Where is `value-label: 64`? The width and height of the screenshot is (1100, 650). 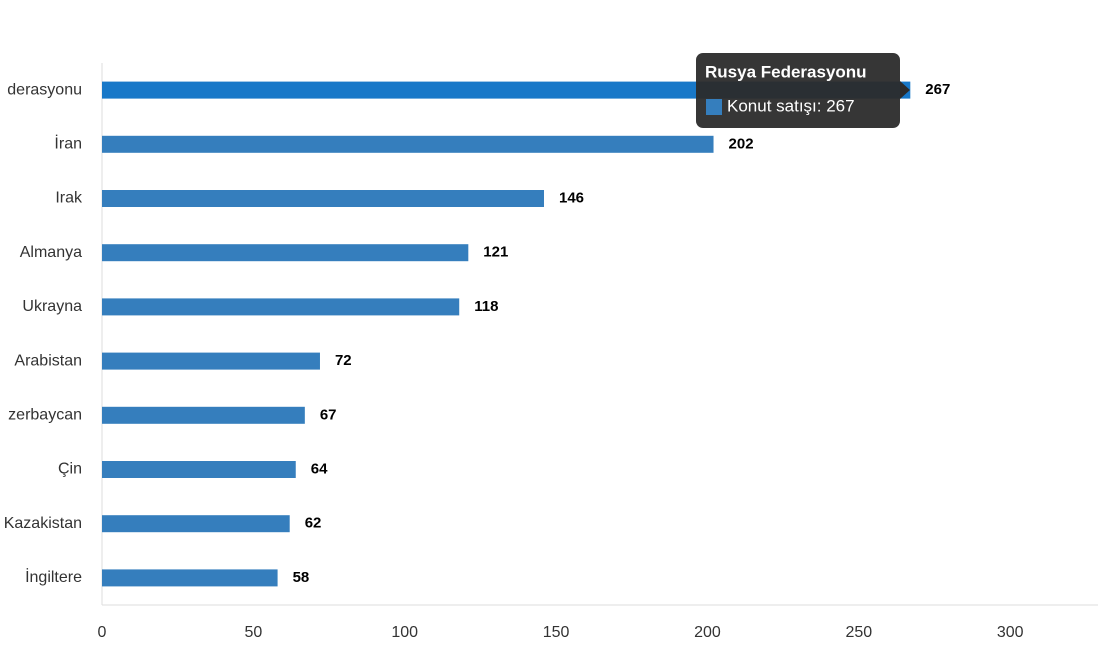 value-label: 64 is located at coordinates (319, 468).